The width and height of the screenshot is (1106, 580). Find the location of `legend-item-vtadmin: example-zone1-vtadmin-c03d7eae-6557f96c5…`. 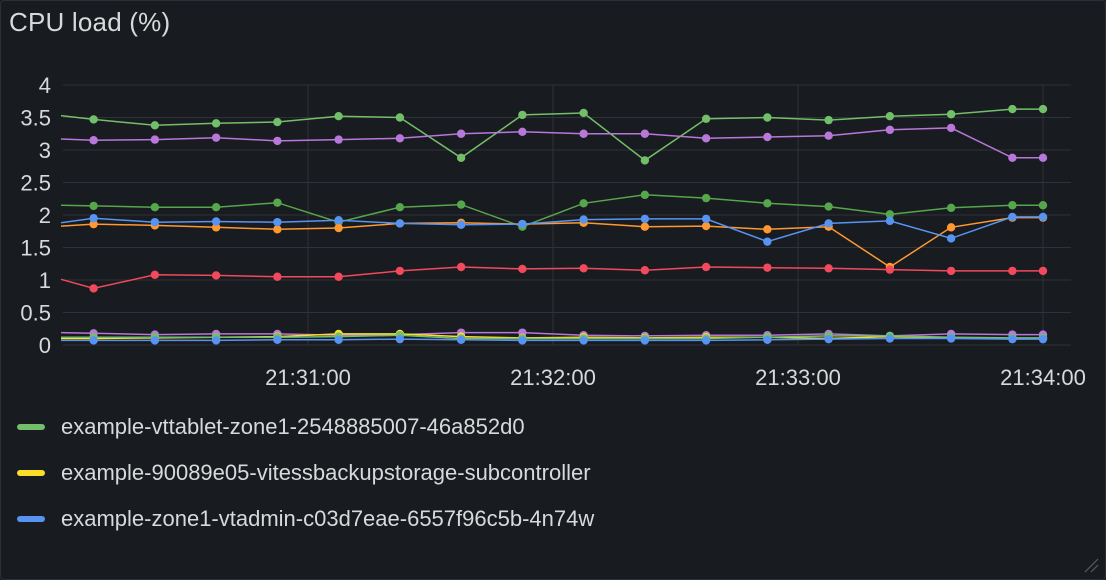

legend-item-vtadmin: example-zone1-vtadmin-c03d7eae-6557f96c5… is located at coordinates (305, 519).